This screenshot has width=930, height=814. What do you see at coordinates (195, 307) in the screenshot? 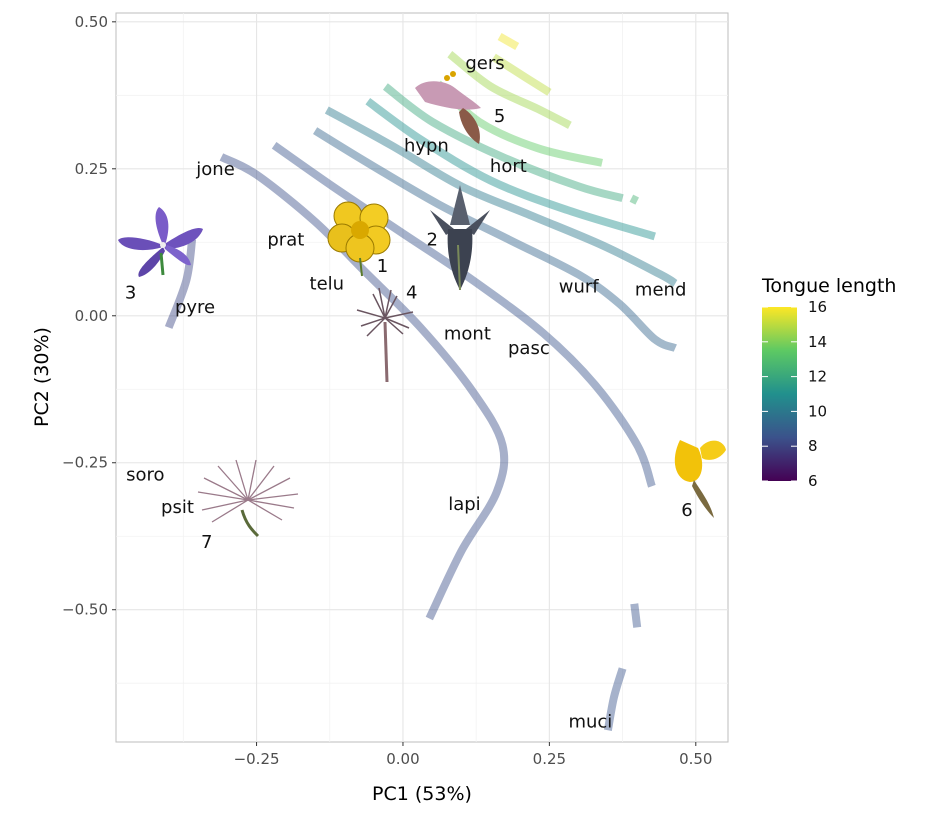
I see `point-label: pyre` at bounding box center [195, 307].